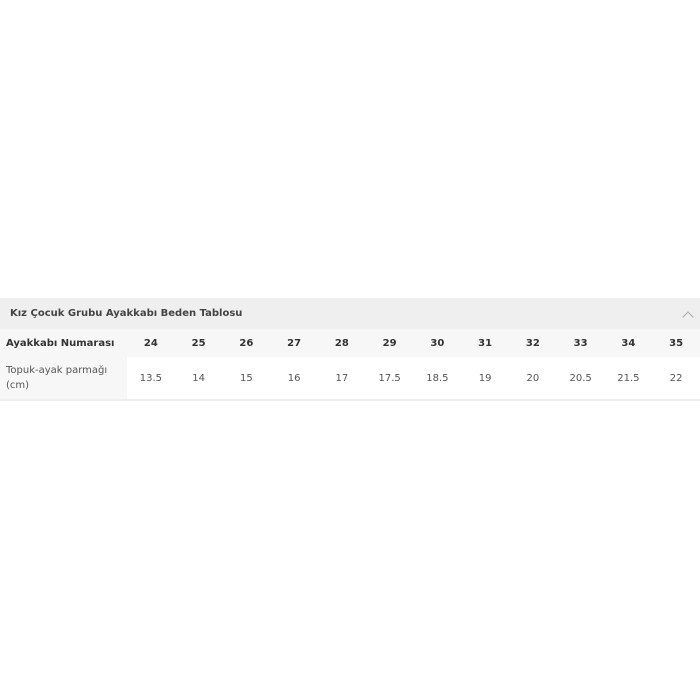  Describe the element at coordinates (485, 343) in the screenshot. I see `size-cell: 31` at that location.